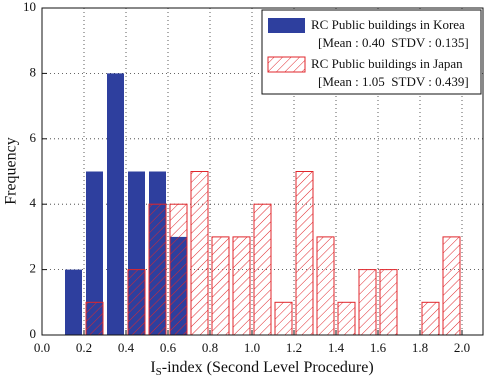 The height and width of the screenshot is (386, 500). Describe the element at coordinates (126, 347) in the screenshot. I see `x-tick-label: 0.4` at that location.